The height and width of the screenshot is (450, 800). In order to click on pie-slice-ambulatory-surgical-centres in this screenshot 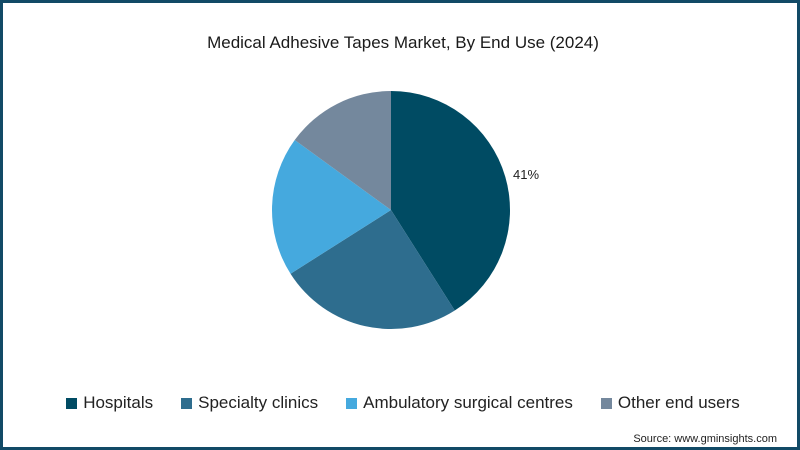, I will do `click(331, 207)`.